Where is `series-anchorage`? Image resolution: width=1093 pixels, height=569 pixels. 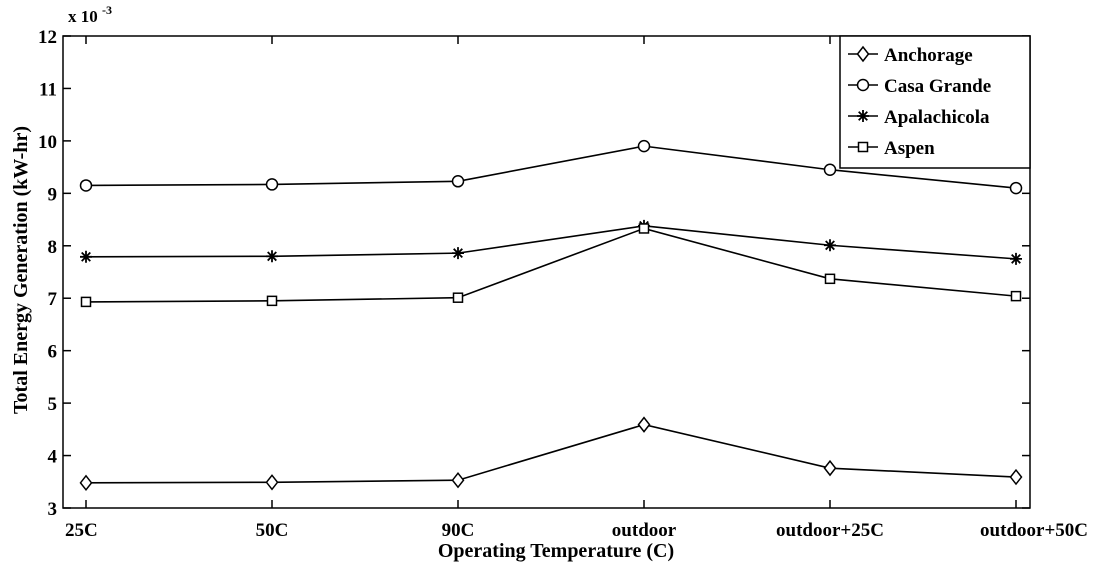
series-anchorage is located at coordinates (551, 454).